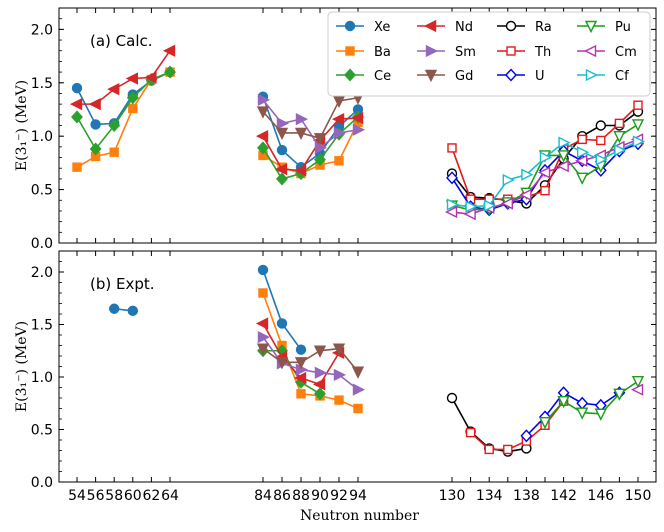 The height and width of the screenshot is (532, 664). Describe the element at coordinates (607, 52) in the screenshot. I see `legend-item-cm: Cm` at that location.